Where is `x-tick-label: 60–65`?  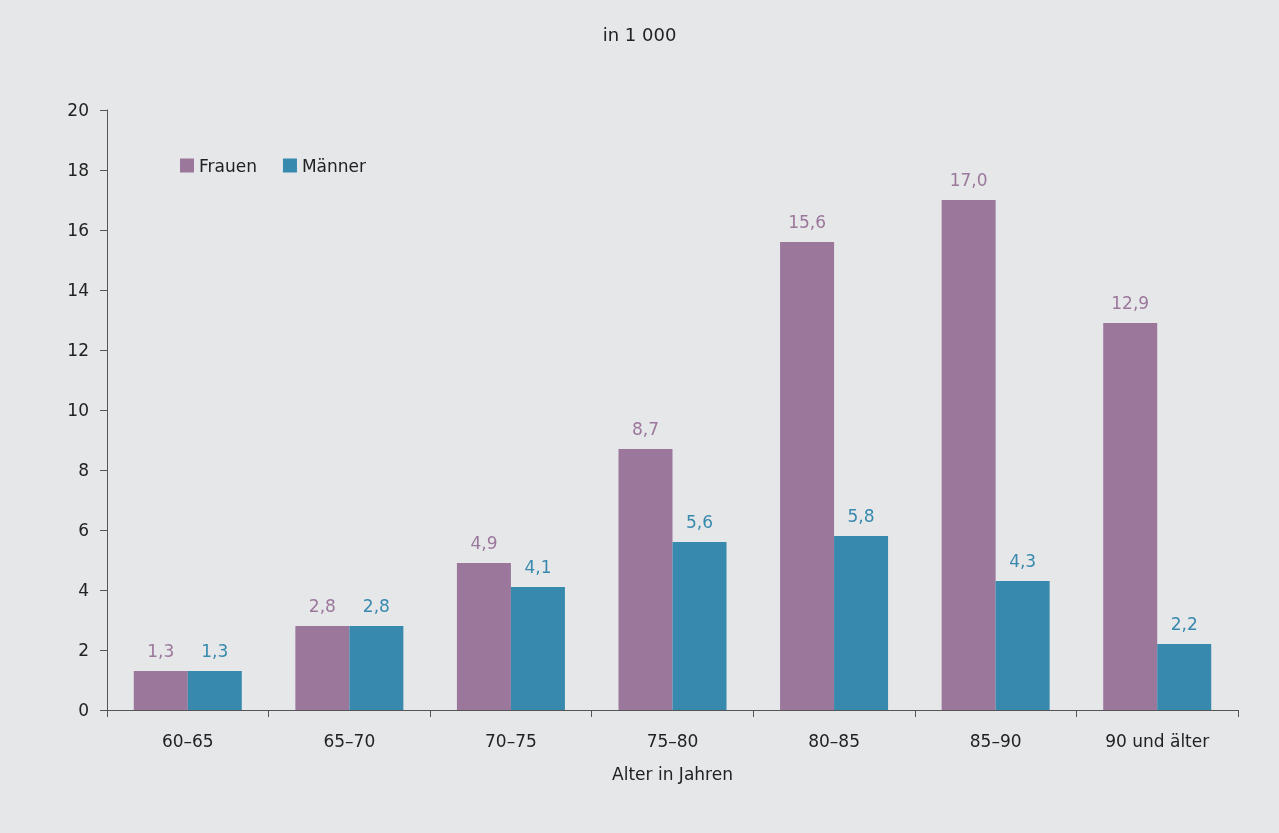 x-tick-label: 60–65 is located at coordinates (187, 740).